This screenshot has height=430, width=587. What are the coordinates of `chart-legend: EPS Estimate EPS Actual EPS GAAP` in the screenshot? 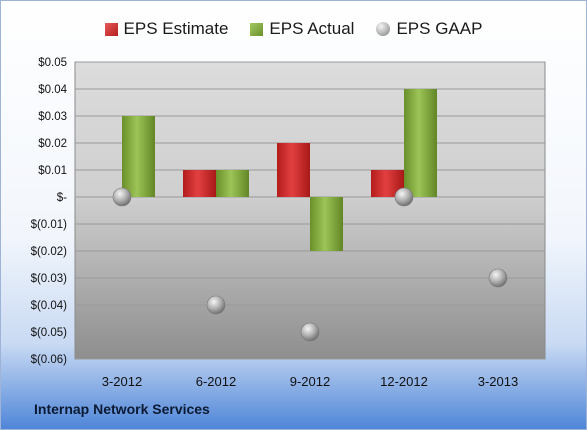 It's located at (293, 29).